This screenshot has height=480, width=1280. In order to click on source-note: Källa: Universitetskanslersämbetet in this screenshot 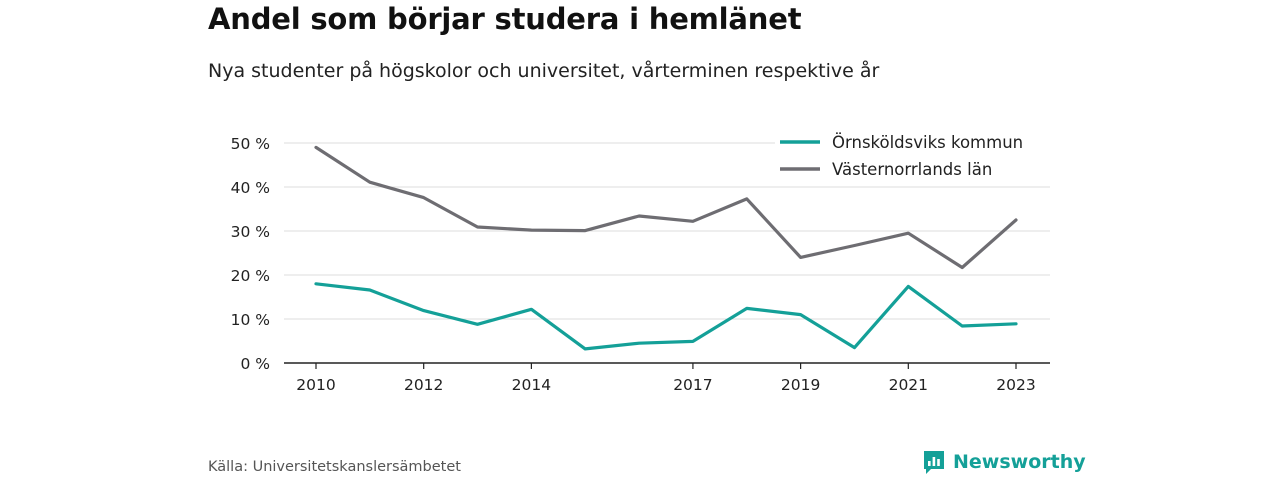, I will do `click(334, 467)`.